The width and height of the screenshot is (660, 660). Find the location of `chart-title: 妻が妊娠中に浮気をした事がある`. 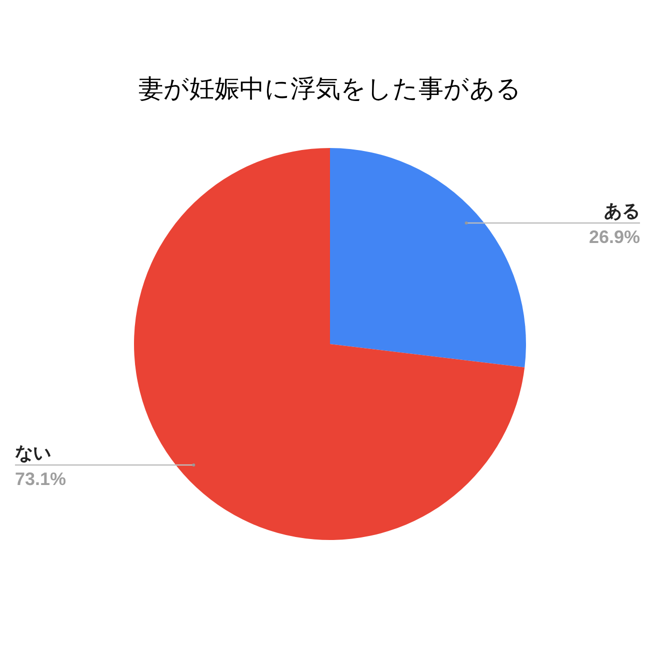

chart-title: 妻が妊娠中に浮気をした事がある is located at coordinates (330, 89).